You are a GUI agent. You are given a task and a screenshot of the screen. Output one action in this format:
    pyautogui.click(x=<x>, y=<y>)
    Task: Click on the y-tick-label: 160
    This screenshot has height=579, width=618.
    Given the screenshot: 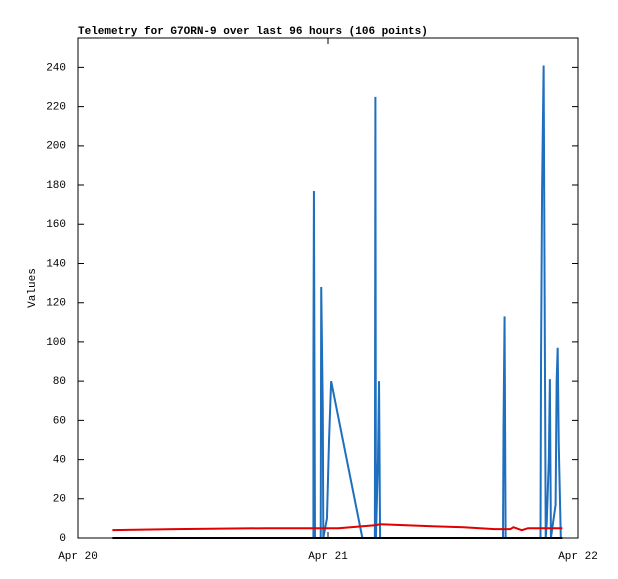 What is the action you would take?
    pyautogui.click(x=56, y=225)
    